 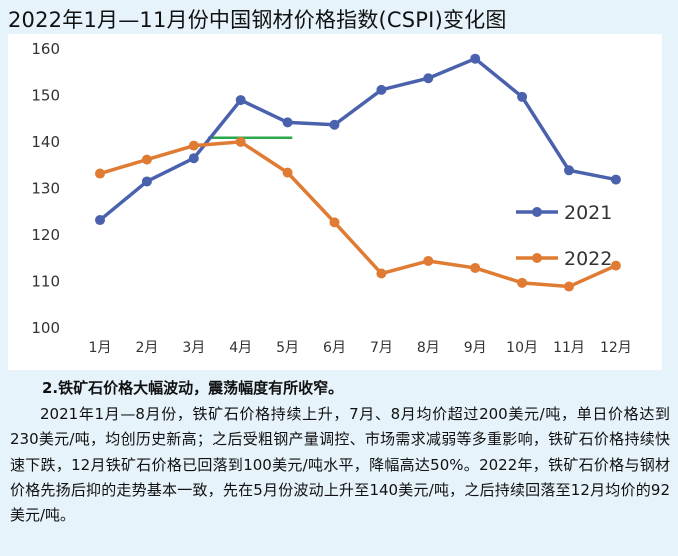 What do you see at coordinates (45, 49) in the screenshot?
I see `y-tick-label: 160` at bounding box center [45, 49].